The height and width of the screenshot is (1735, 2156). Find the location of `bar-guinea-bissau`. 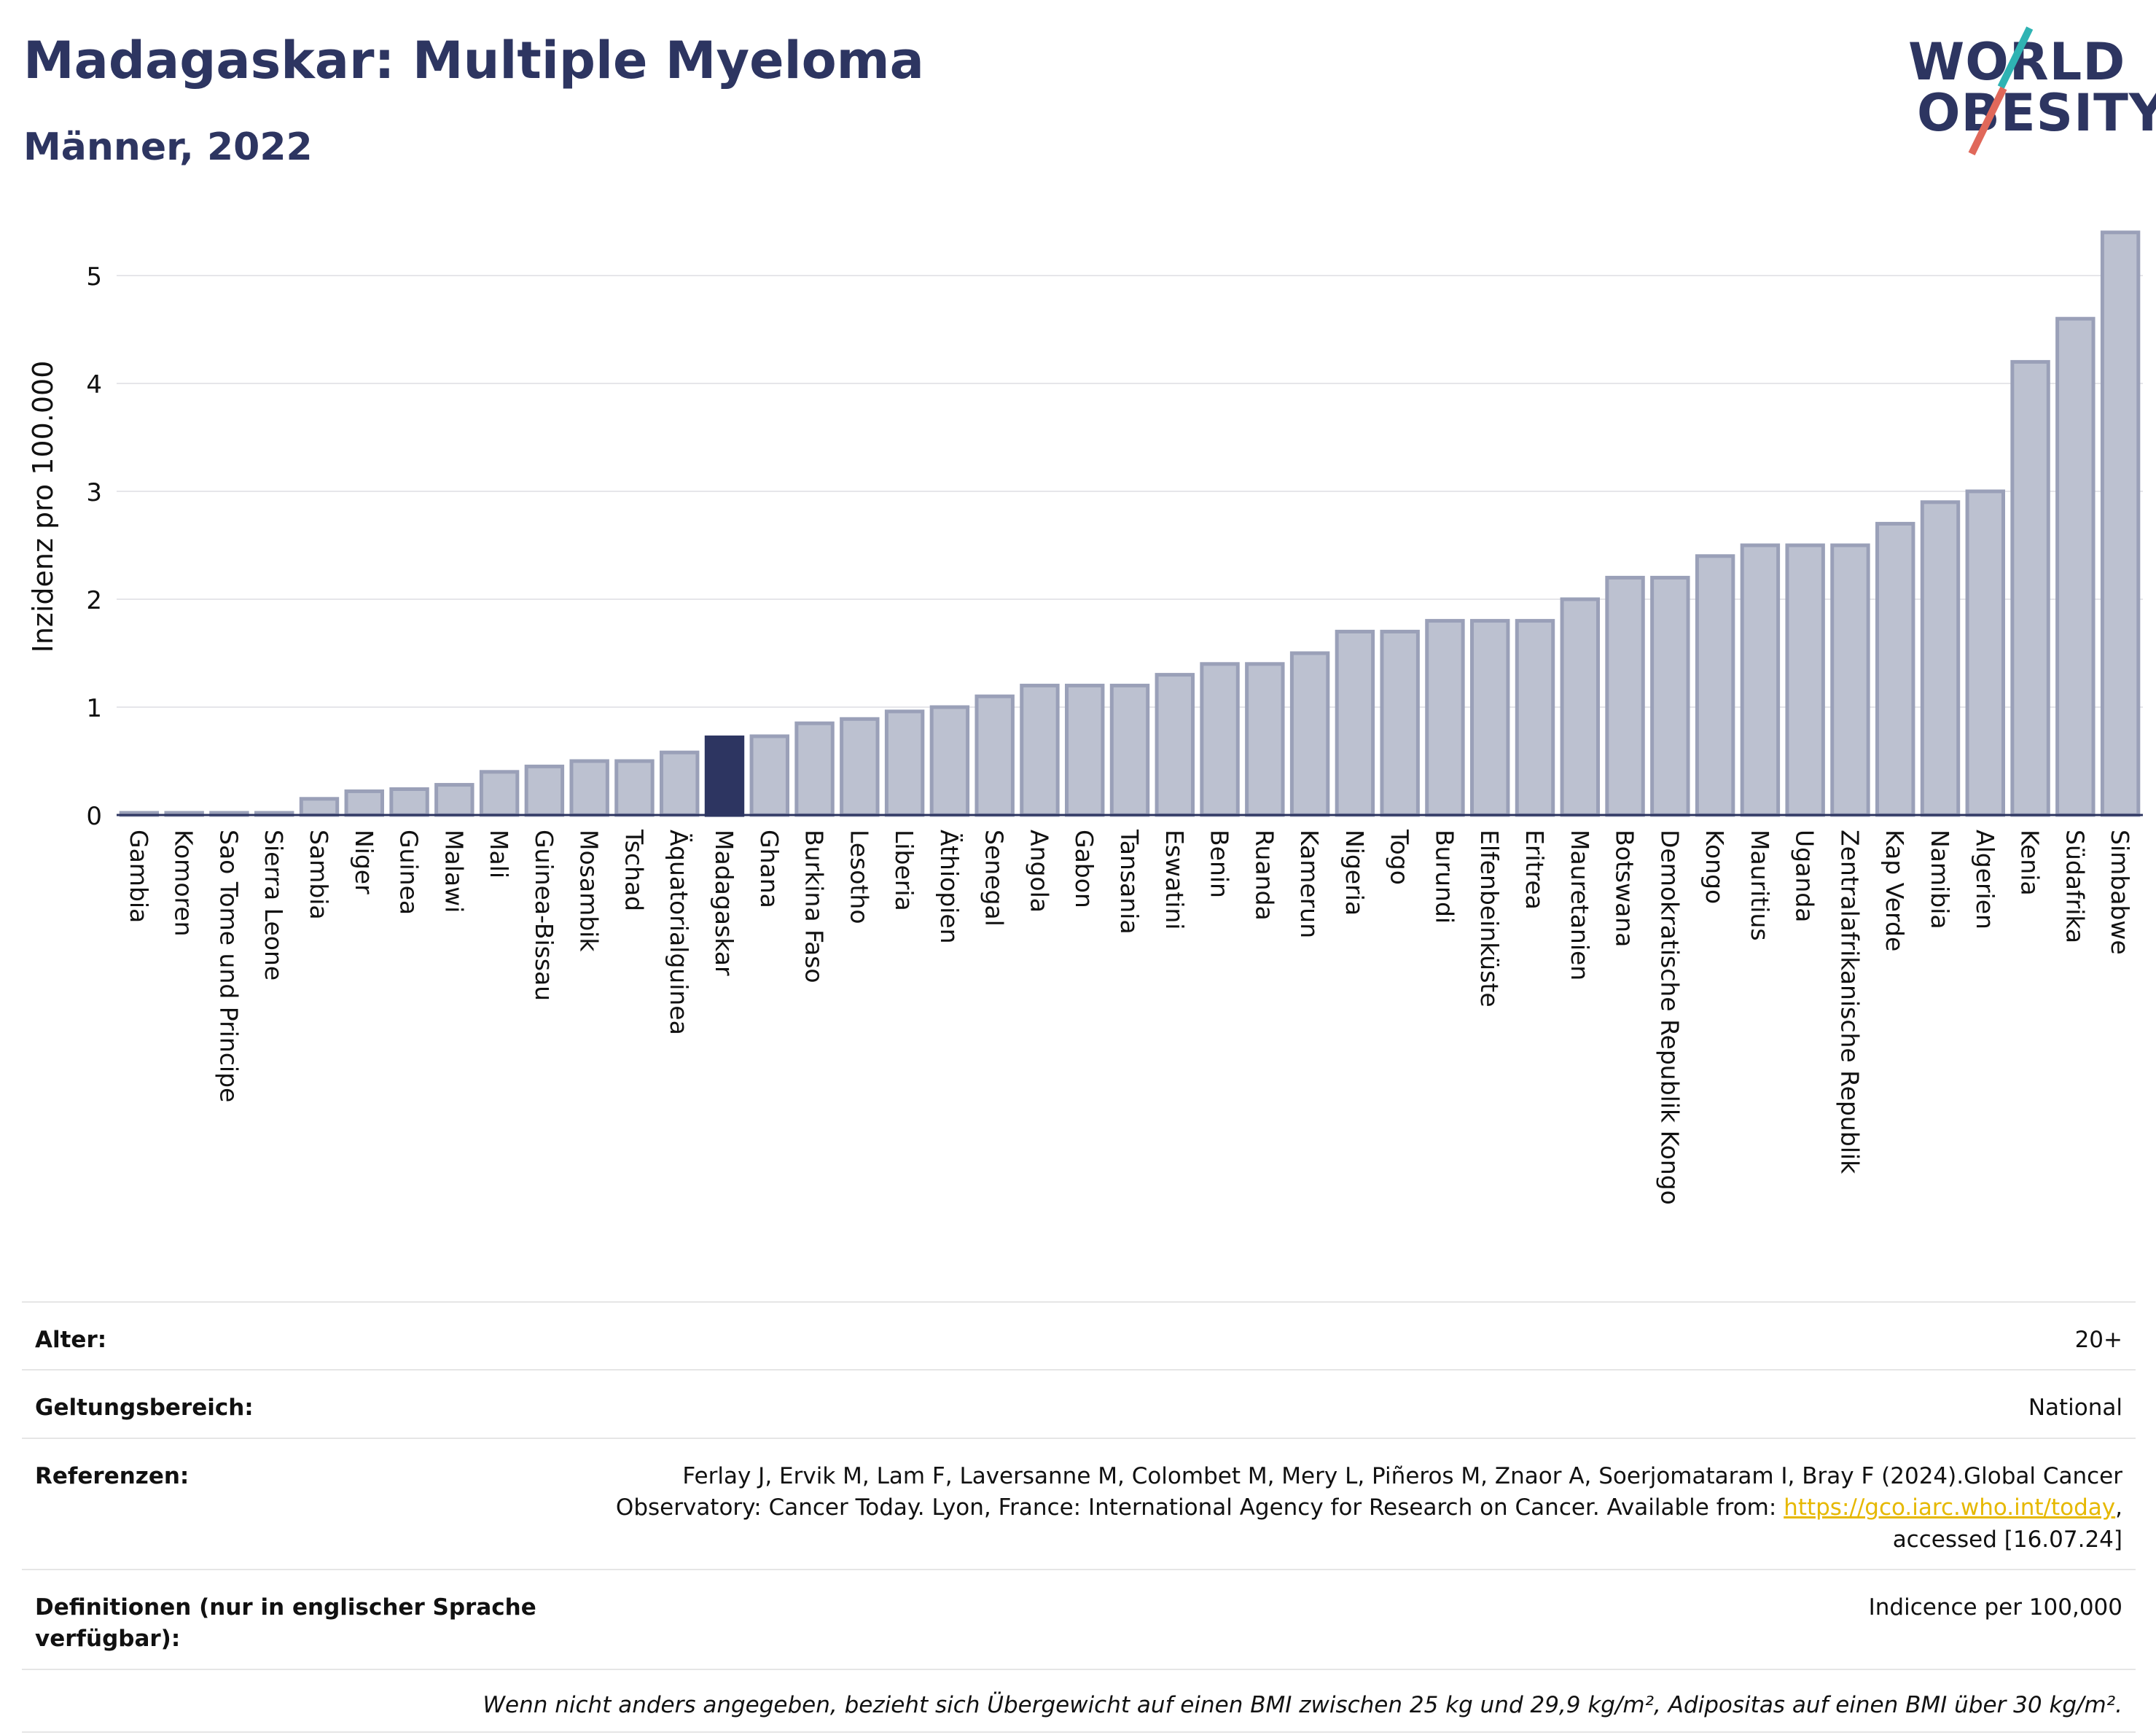

bar-guinea-bissau is located at coordinates (544, 790).